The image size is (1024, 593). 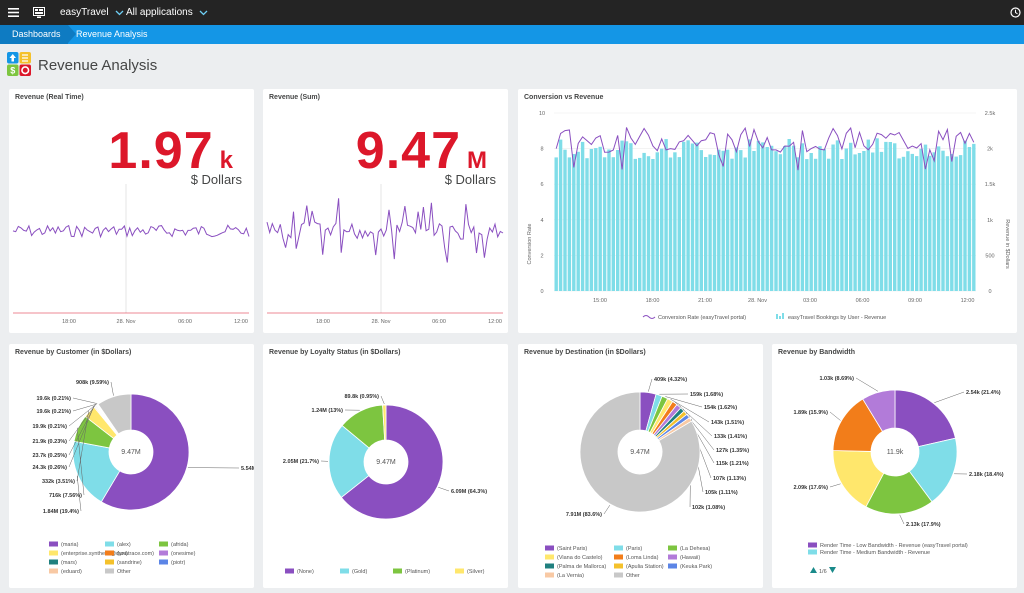 I want to click on x-tick: 28. Nov, so click(x=757, y=301).